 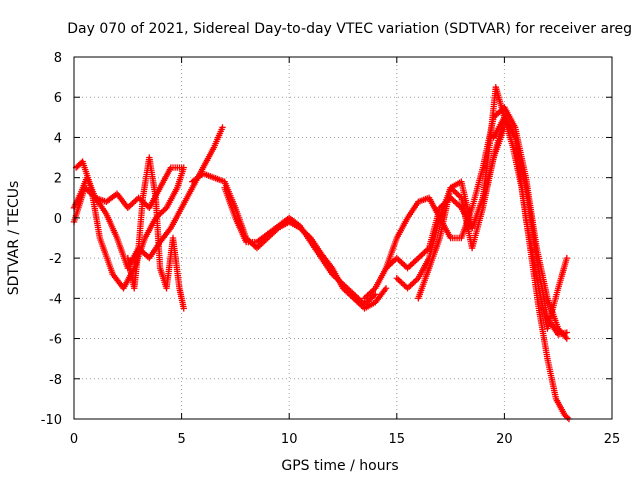 What do you see at coordinates (58, 219) in the screenshot?
I see `y-tick-label: 0` at bounding box center [58, 219].